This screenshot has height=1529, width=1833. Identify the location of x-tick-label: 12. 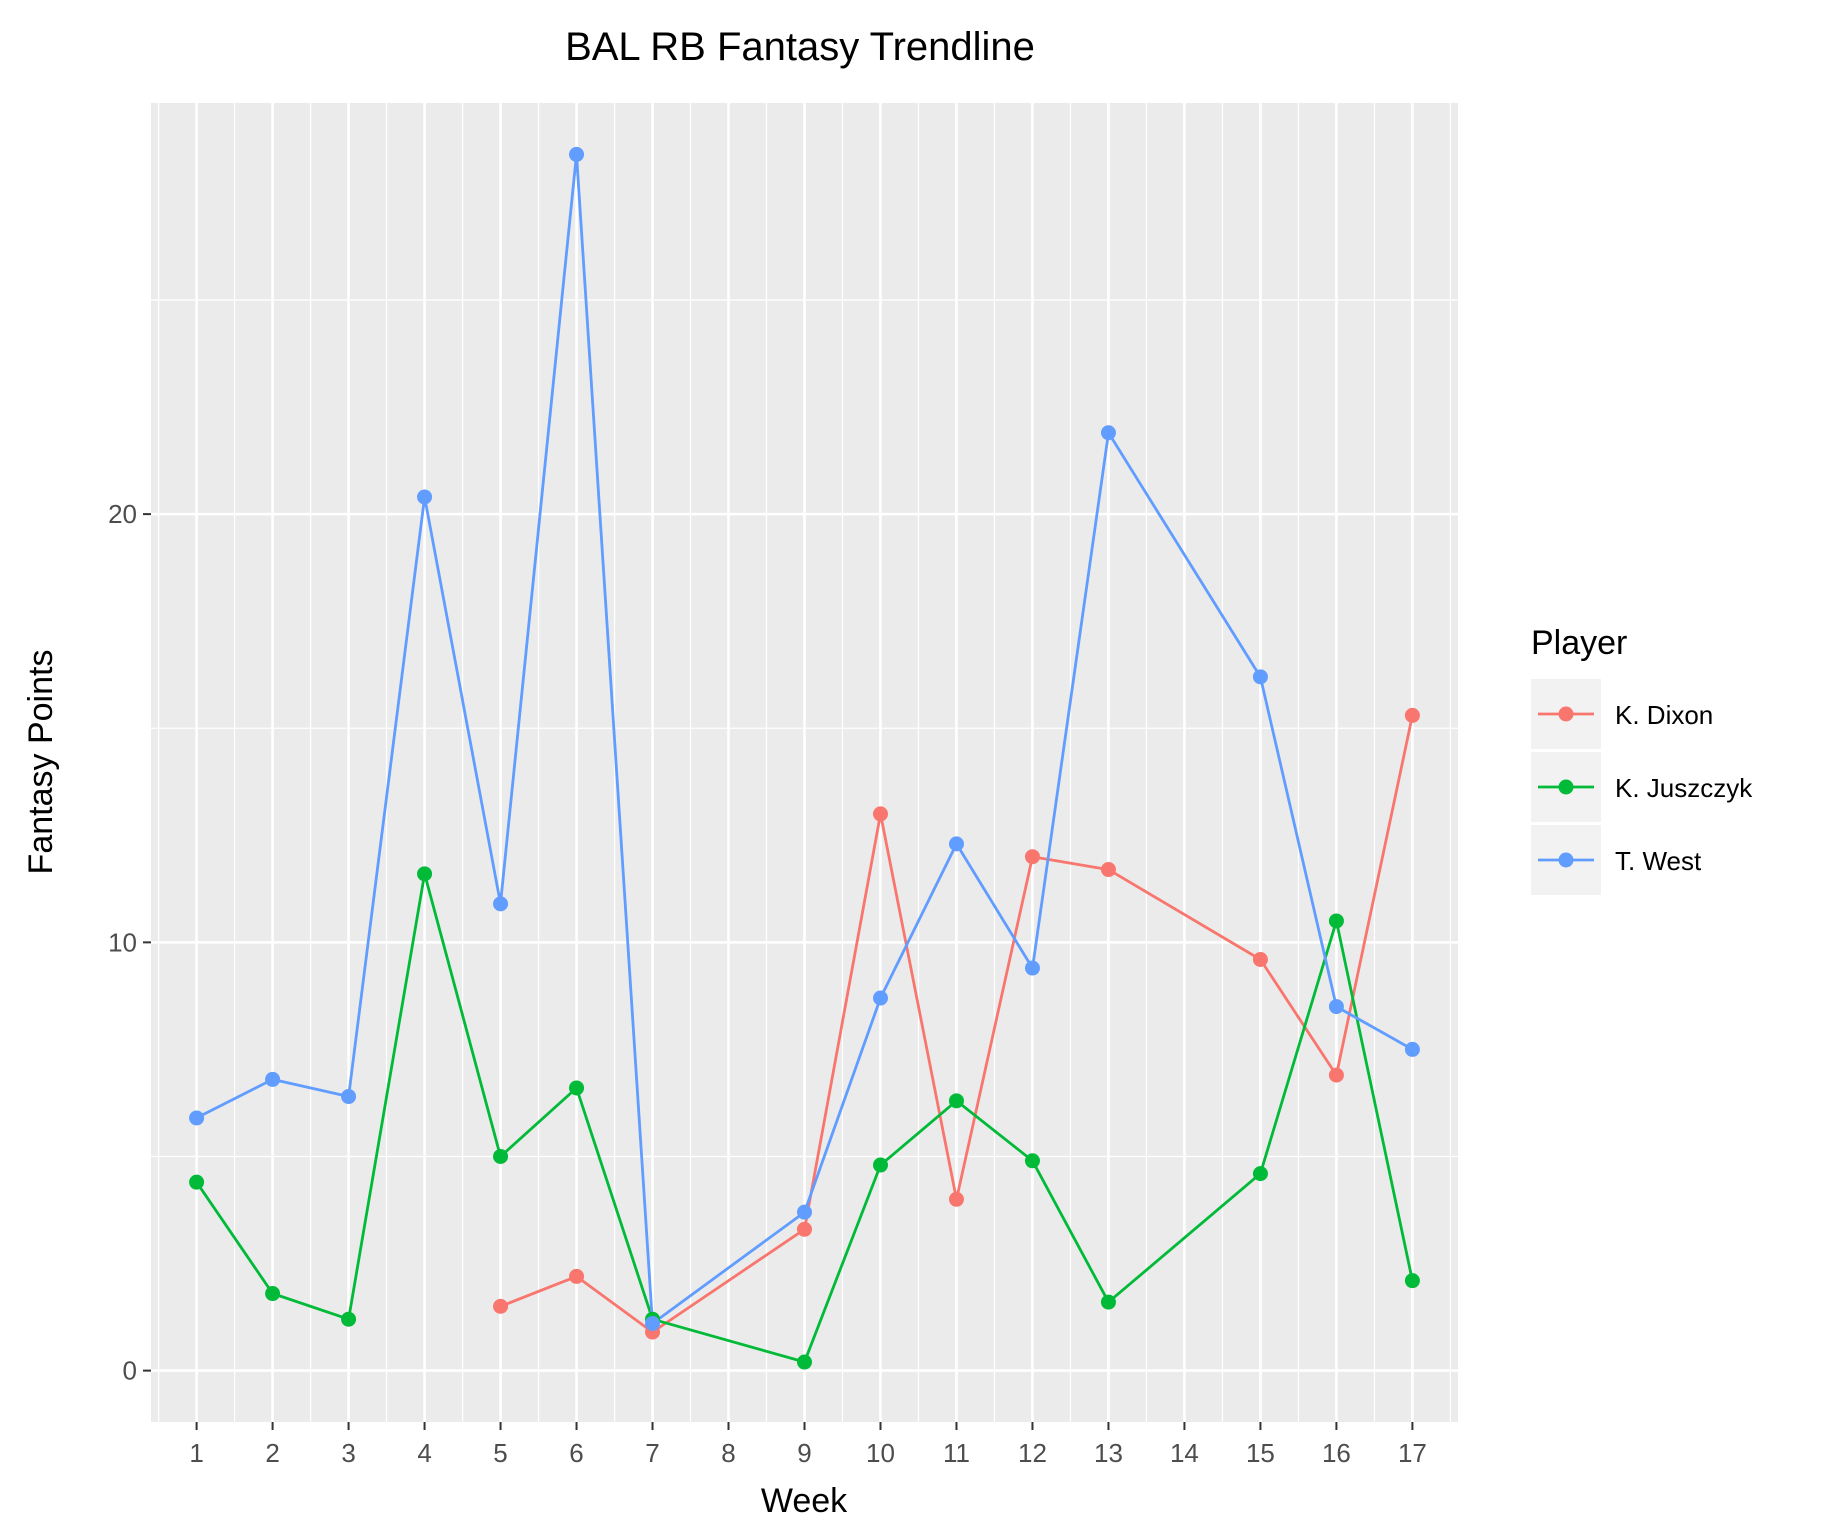
(1032, 1453).